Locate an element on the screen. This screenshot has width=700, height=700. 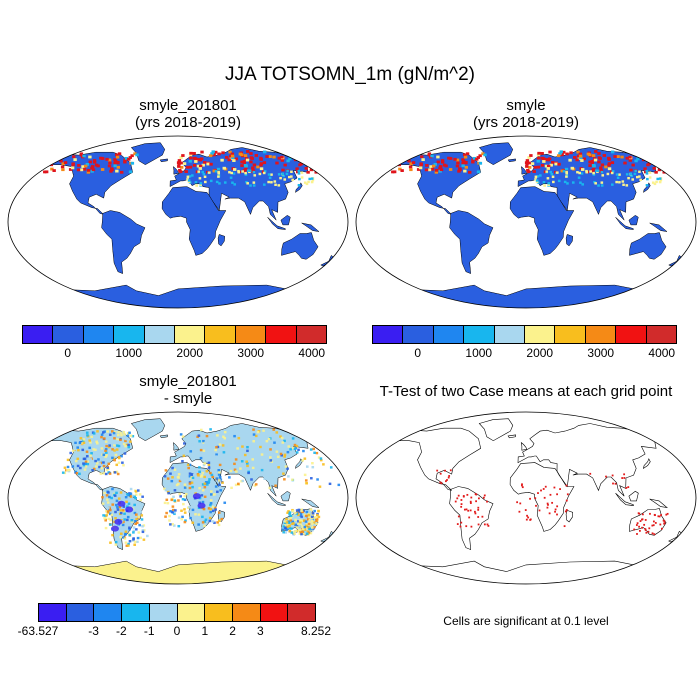
landmass-antarctica is located at coordinates (173, 572).